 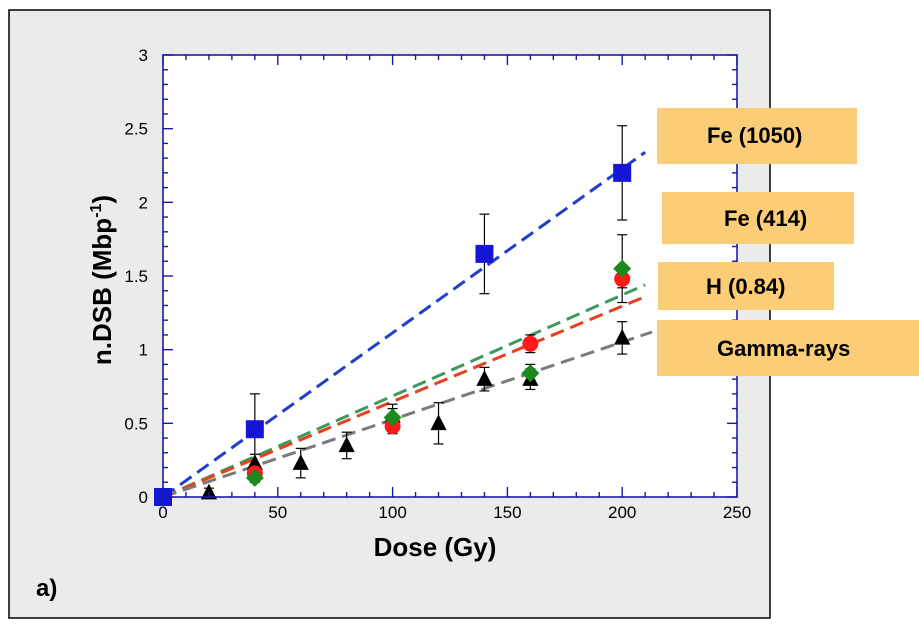 I want to click on x-tick-label: 250, so click(x=737, y=512).